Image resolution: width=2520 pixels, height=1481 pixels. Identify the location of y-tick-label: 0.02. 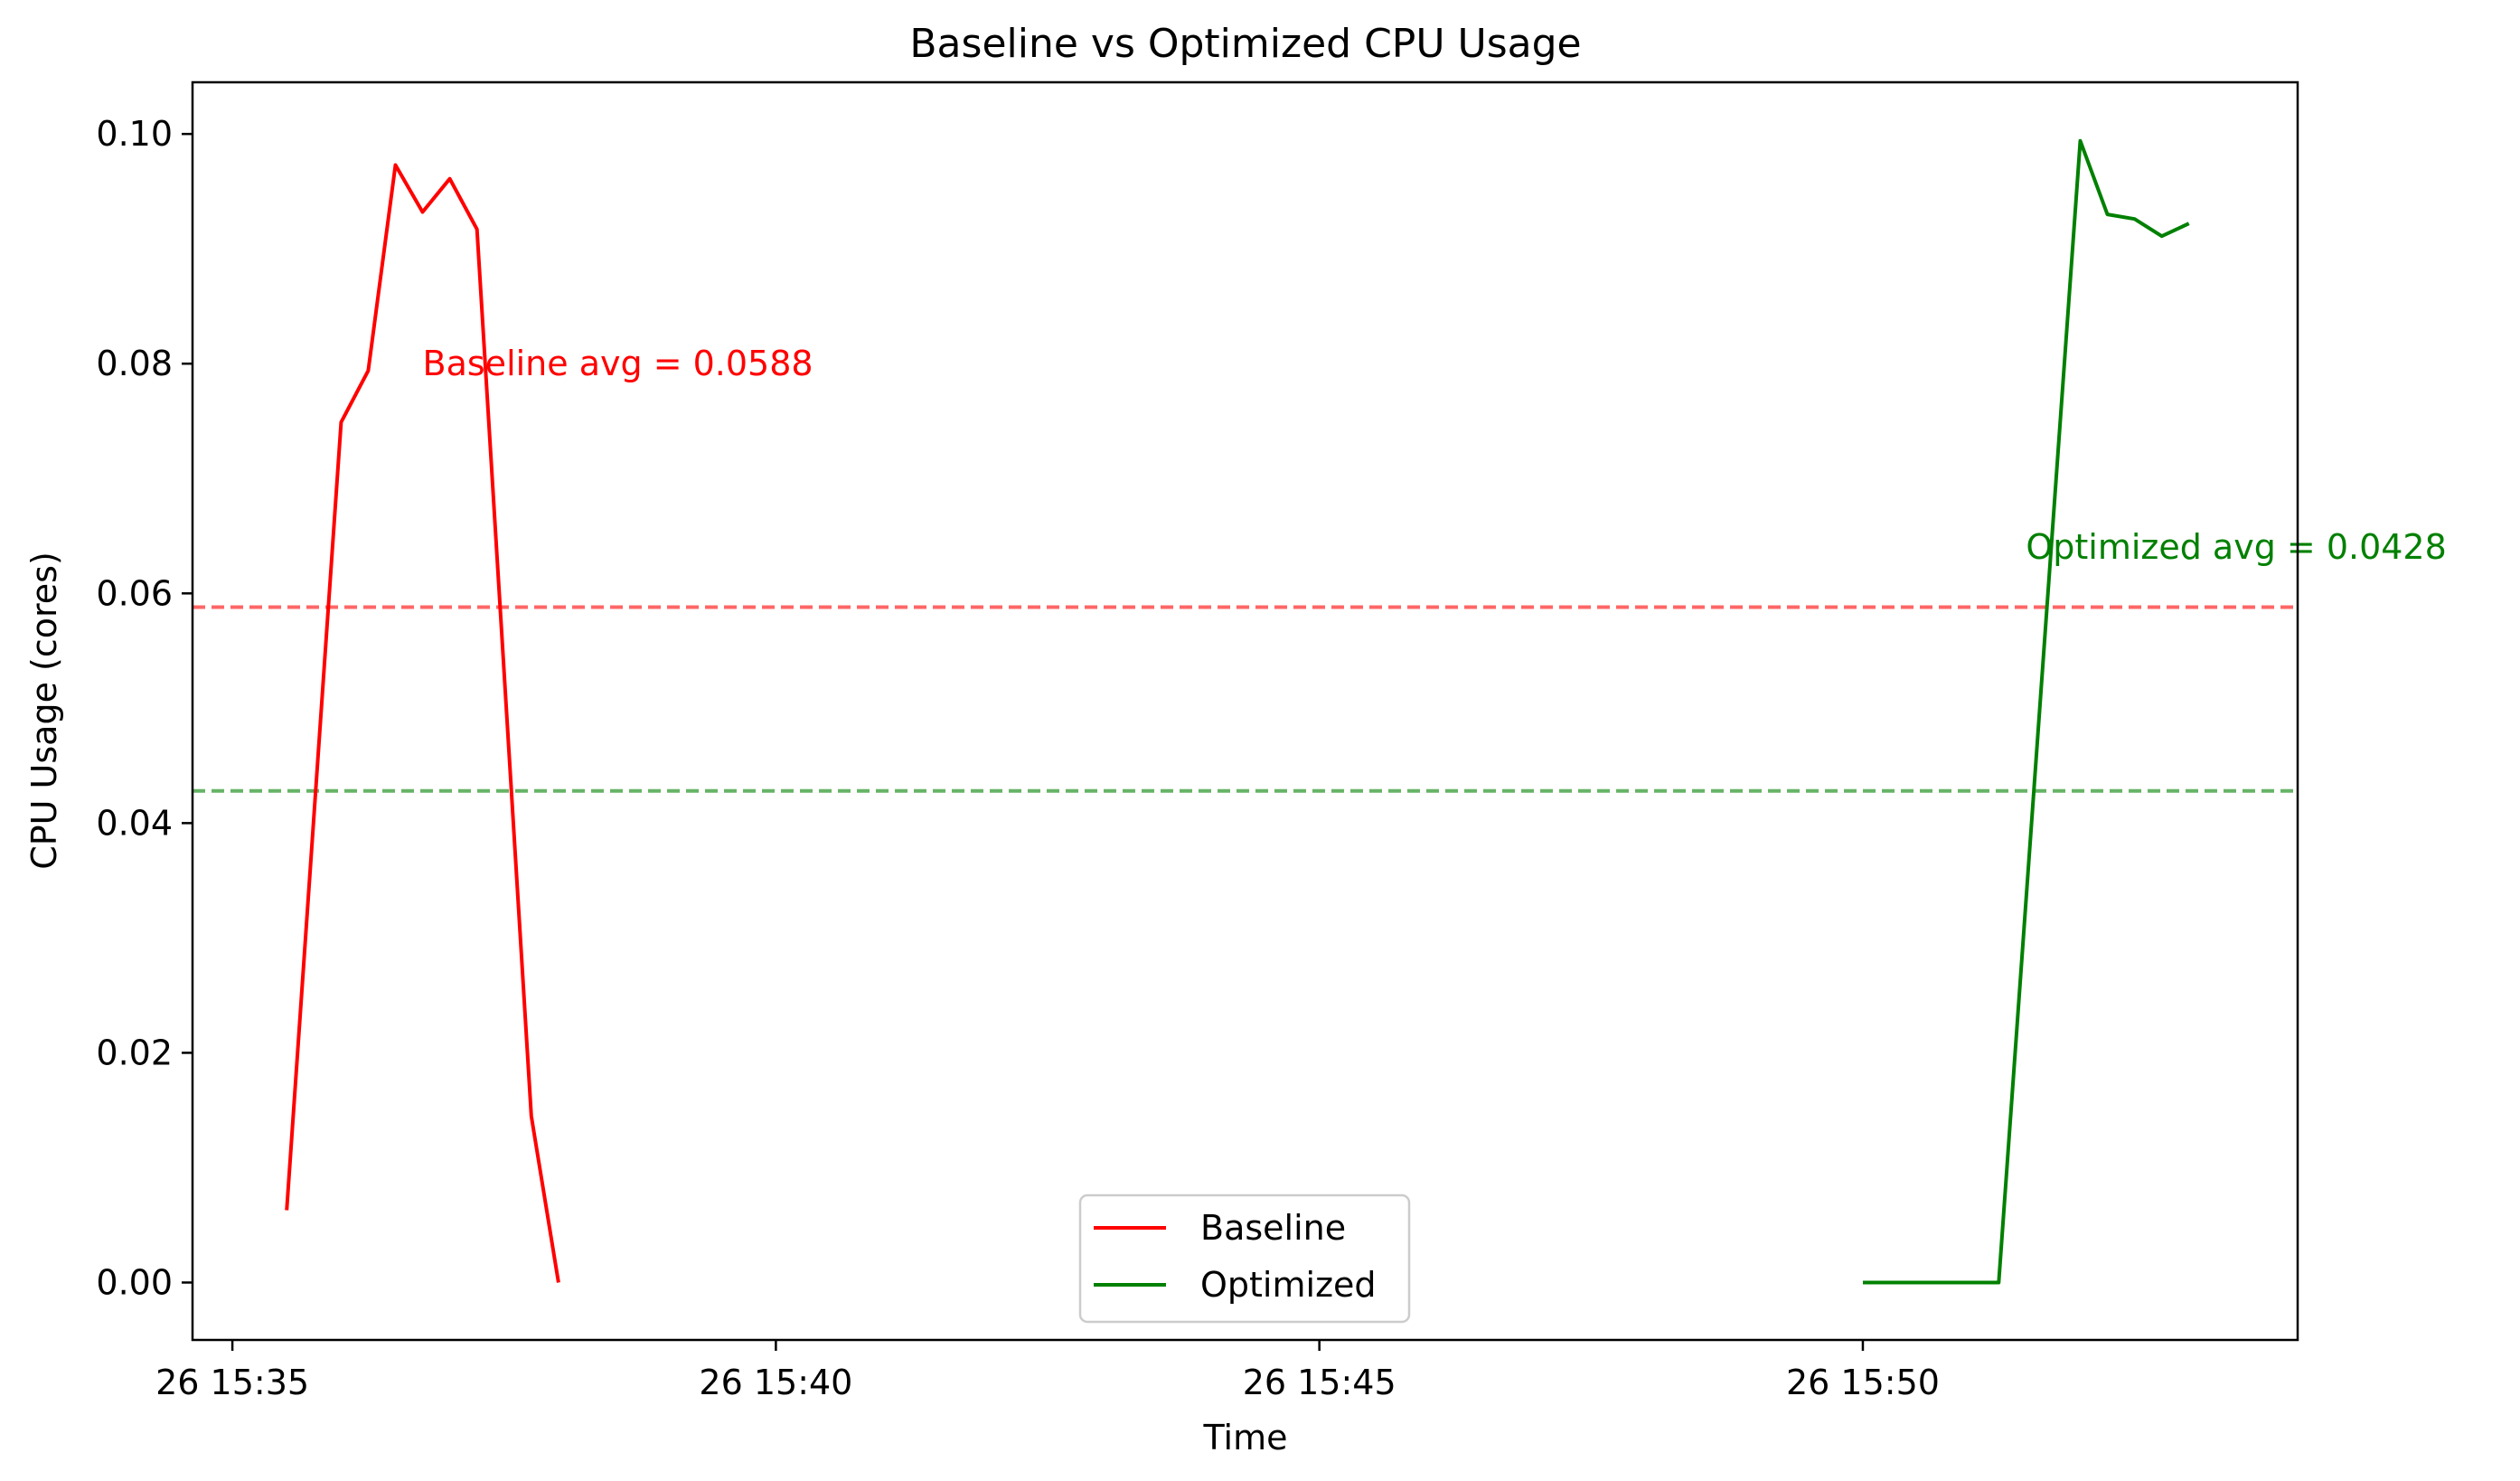
(135, 1052).